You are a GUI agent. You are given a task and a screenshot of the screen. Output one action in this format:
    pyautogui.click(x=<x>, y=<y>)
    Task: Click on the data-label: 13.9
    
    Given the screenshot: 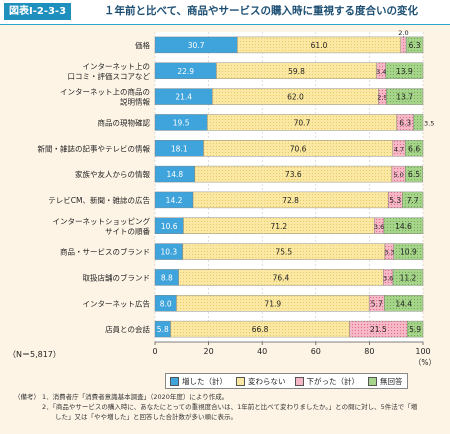 What is the action you would take?
    pyautogui.click(x=404, y=71)
    